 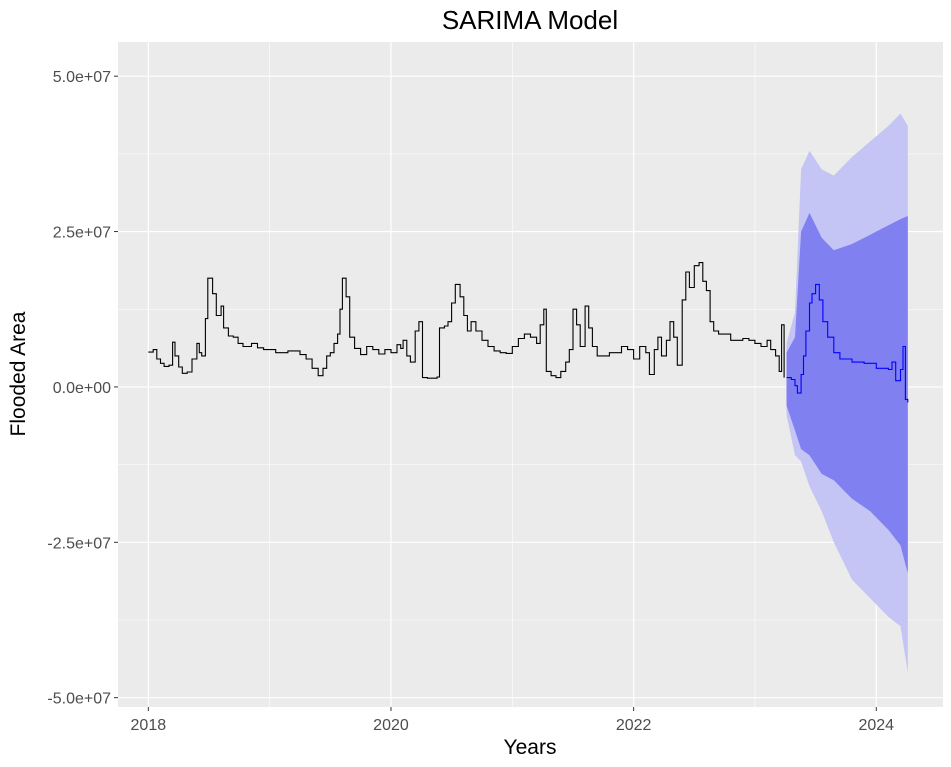 What do you see at coordinates (149, 725) in the screenshot?
I see `x-tick-label: 2018` at bounding box center [149, 725].